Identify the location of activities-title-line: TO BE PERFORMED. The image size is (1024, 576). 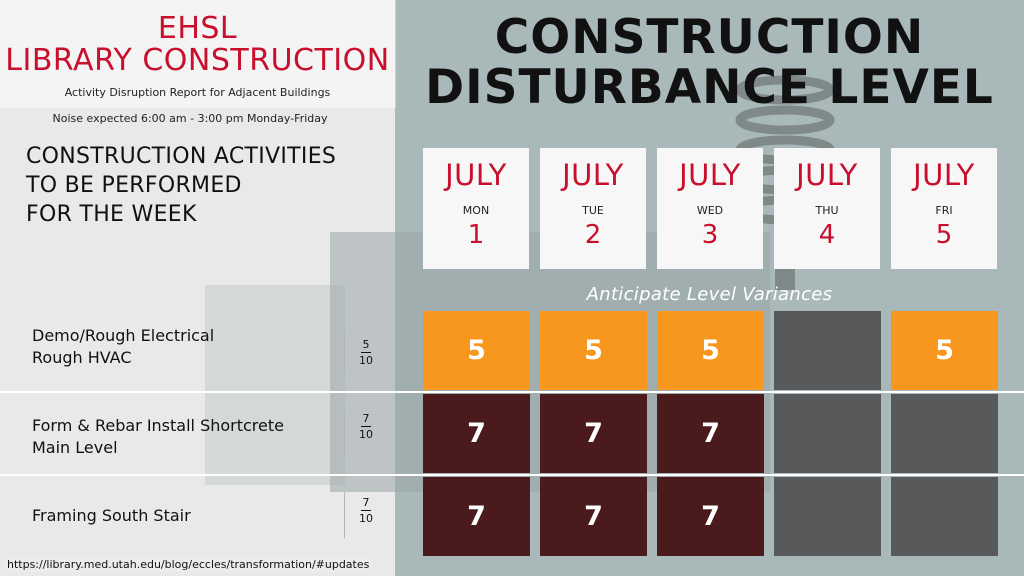
(134, 185).